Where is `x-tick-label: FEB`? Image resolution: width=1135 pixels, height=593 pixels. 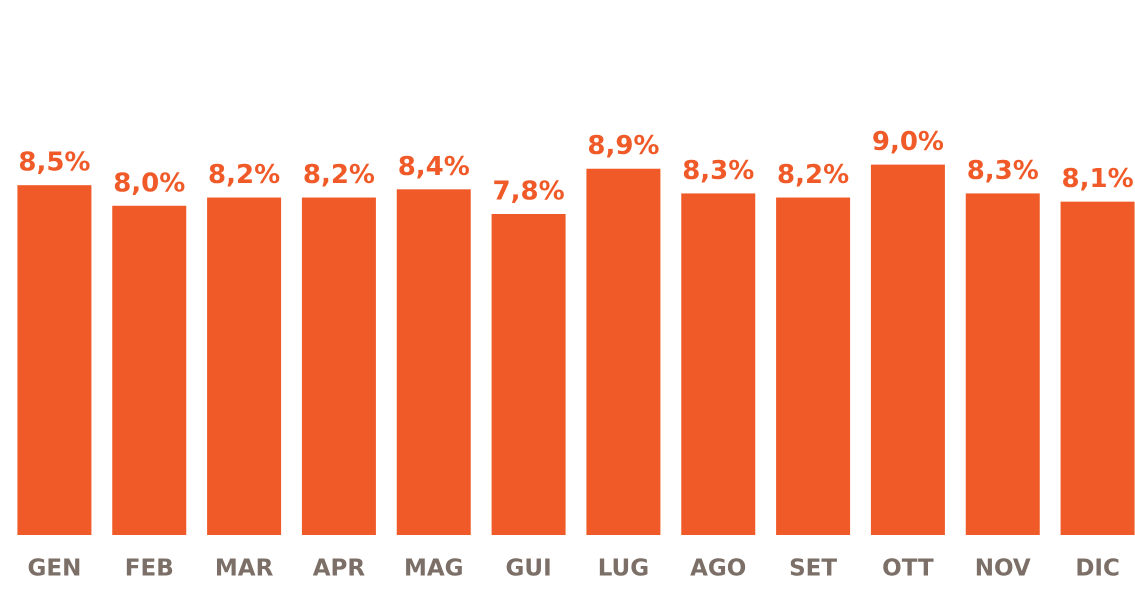 x-tick-label: FEB is located at coordinates (149, 569).